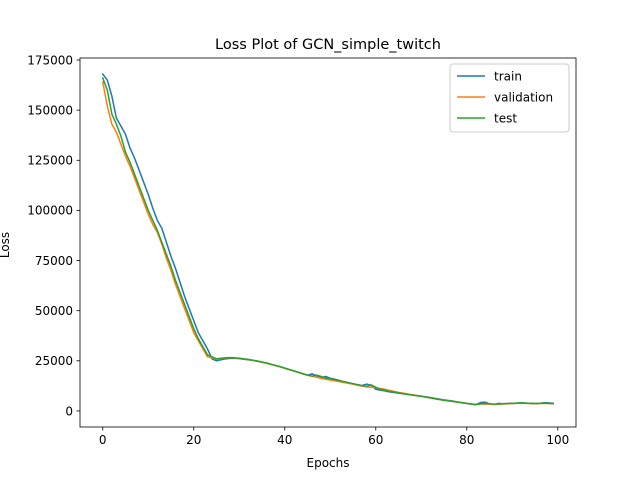  I want to click on legend-label-validation: validation, so click(523, 97).